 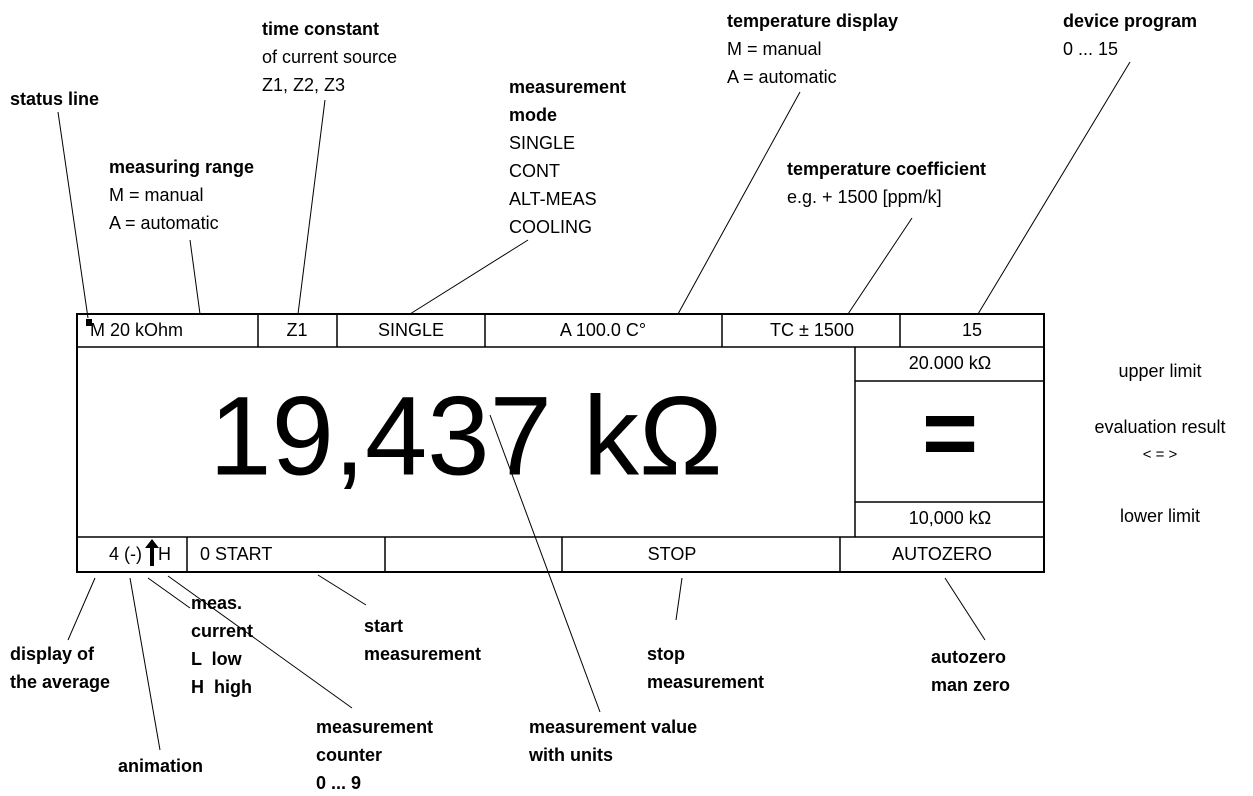 What do you see at coordinates (329, 57) in the screenshot?
I see `annotation-detail: of current source` at bounding box center [329, 57].